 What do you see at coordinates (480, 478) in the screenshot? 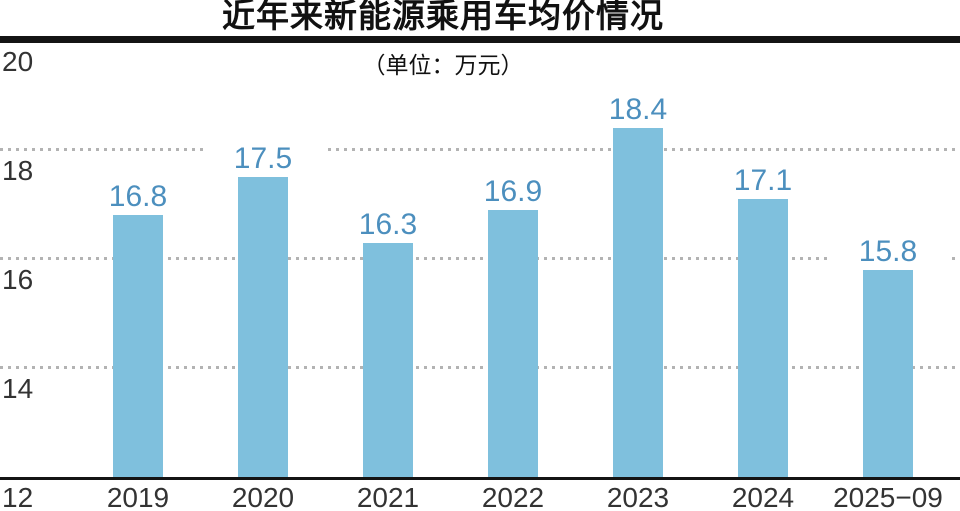
I see `x-axis-baseline` at bounding box center [480, 478].